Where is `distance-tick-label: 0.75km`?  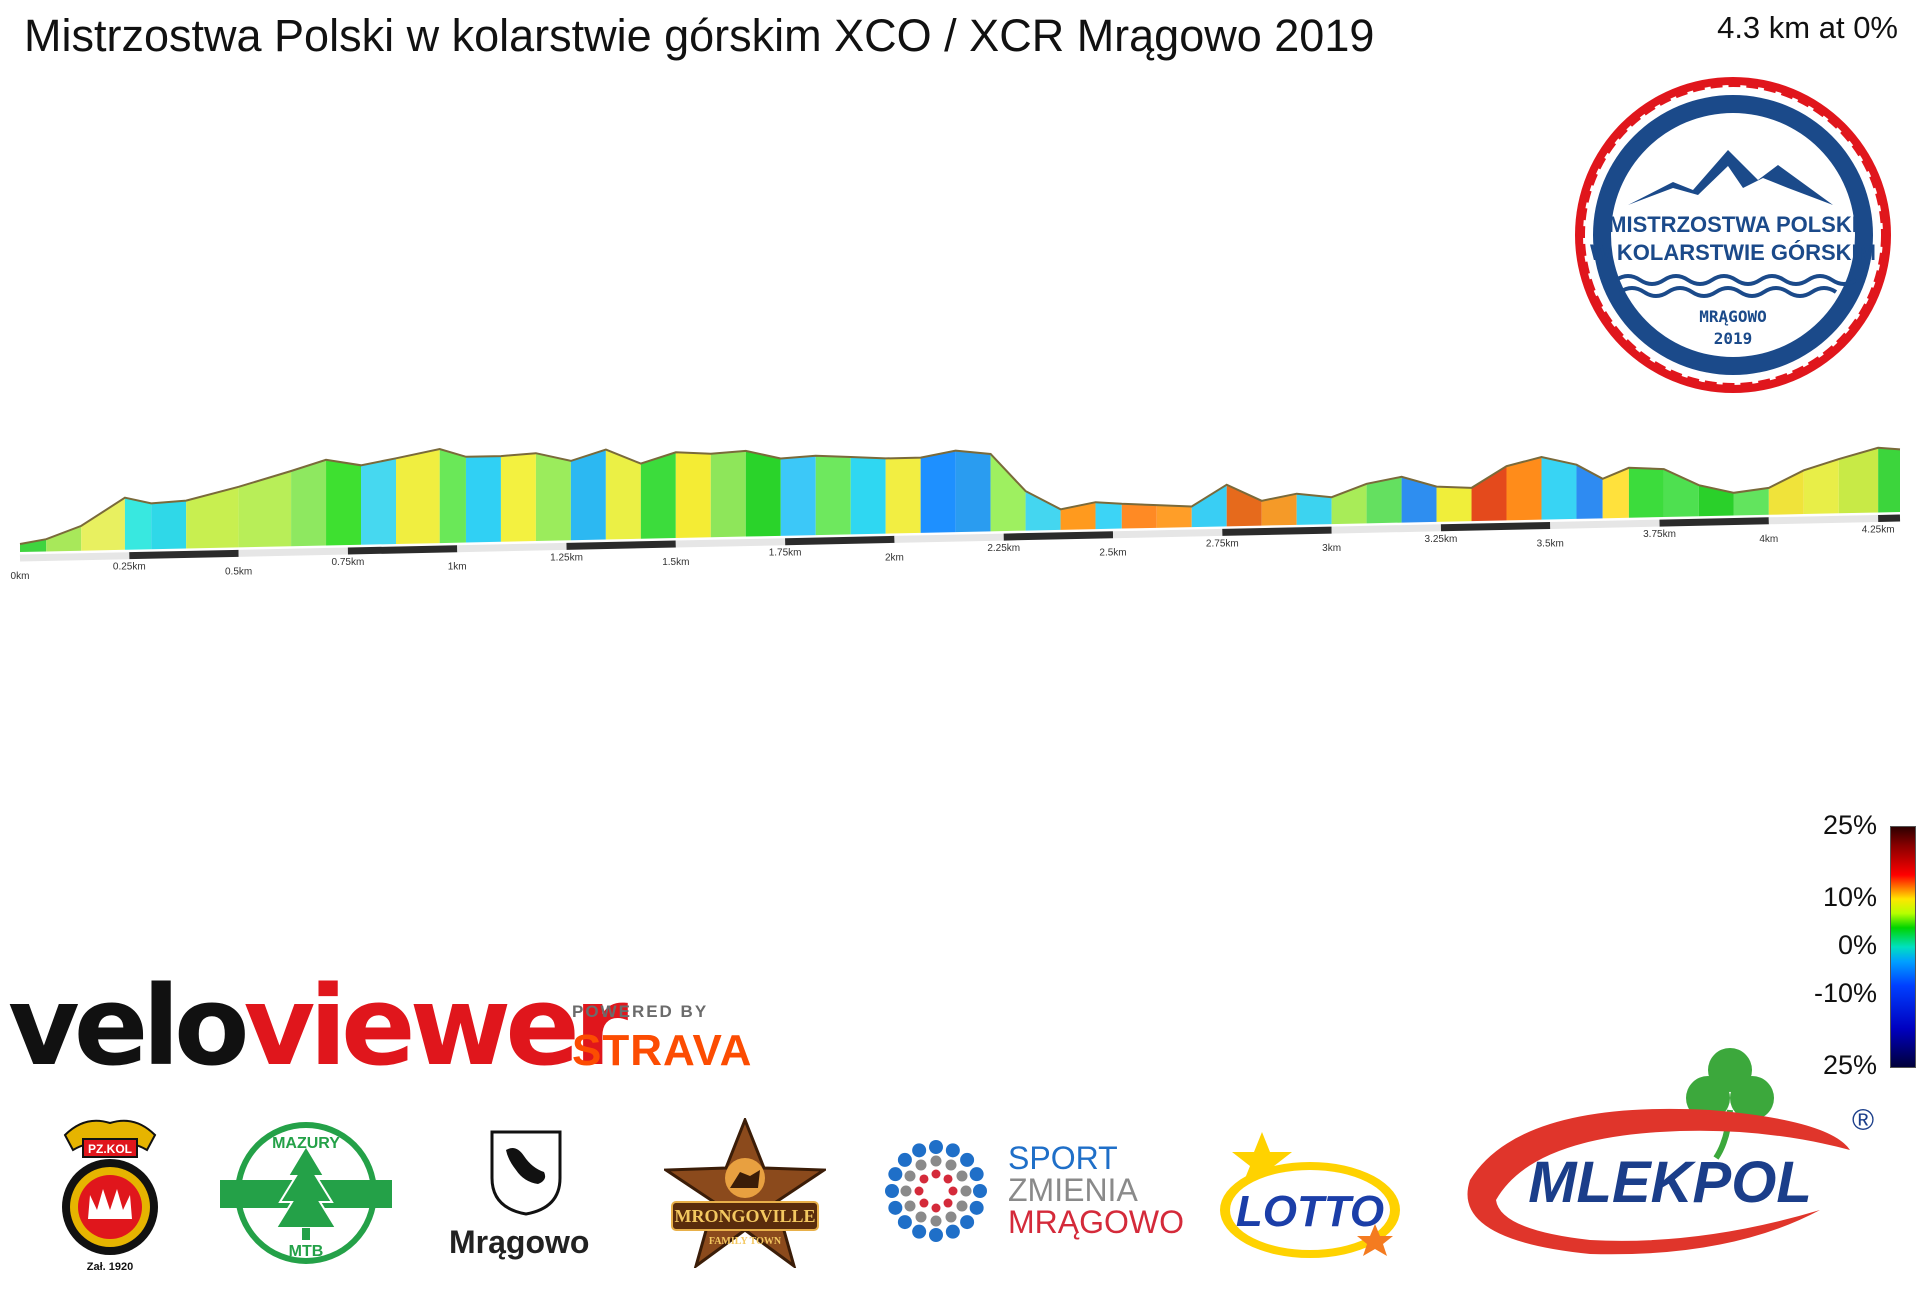 distance-tick-label: 0.75km is located at coordinates (348, 562).